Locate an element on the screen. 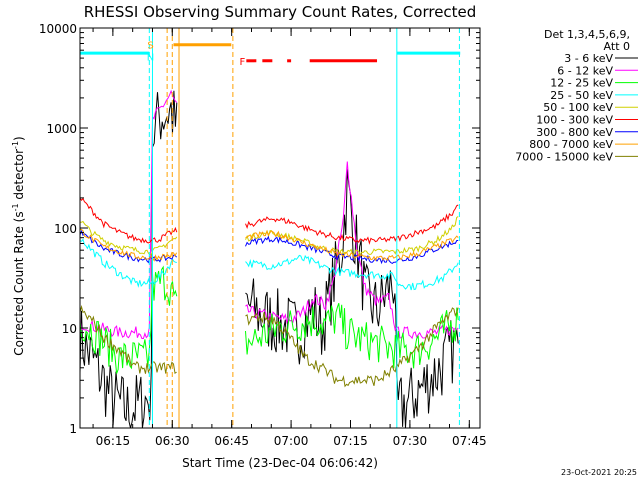 This screenshot has width=640, height=480. y-axis-label-sup2: -1 is located at coordinates (15, 145).